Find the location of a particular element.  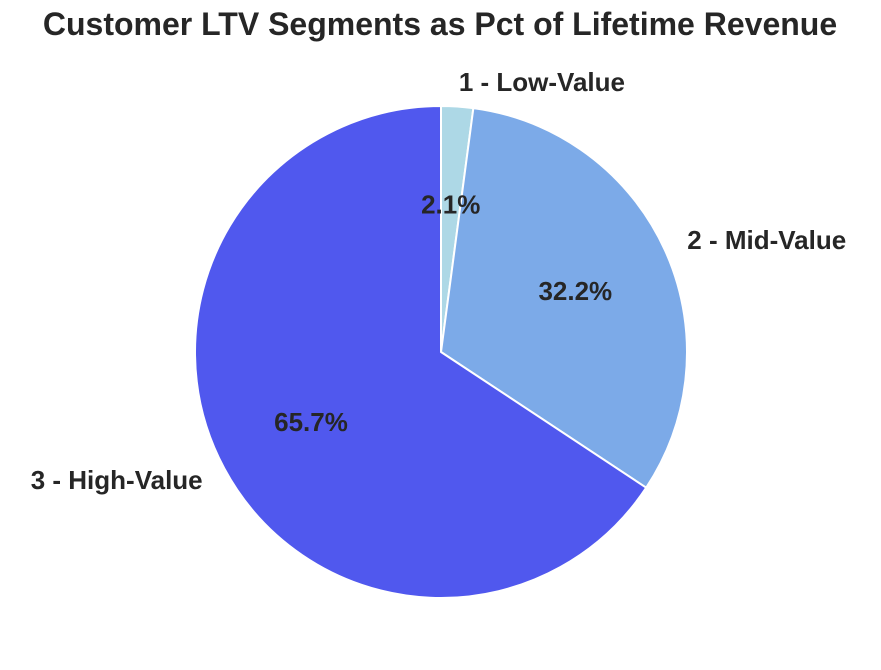

pie-category-label-2-mid-value: 2 - Mid-Value is located at coordinates (766, 240).